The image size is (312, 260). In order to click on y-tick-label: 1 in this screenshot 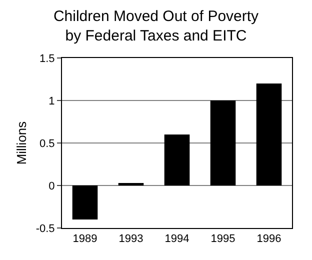, I will do `click(51, 101)`.